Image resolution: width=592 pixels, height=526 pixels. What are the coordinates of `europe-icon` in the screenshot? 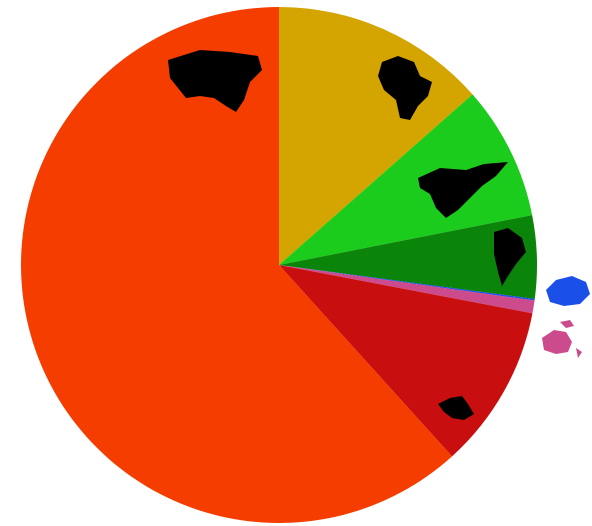 It's located at (456, 408).